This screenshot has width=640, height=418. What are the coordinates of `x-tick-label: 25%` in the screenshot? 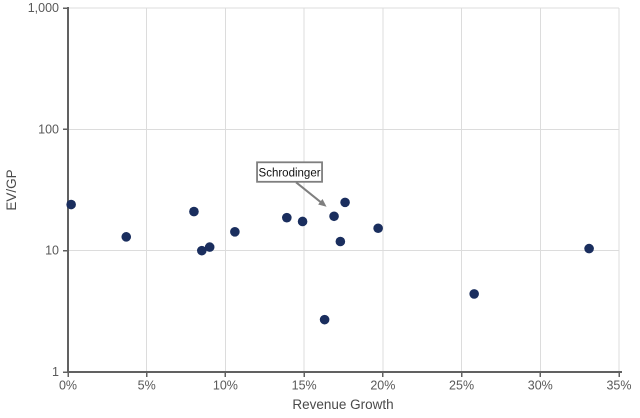 It's located at (461, 386).